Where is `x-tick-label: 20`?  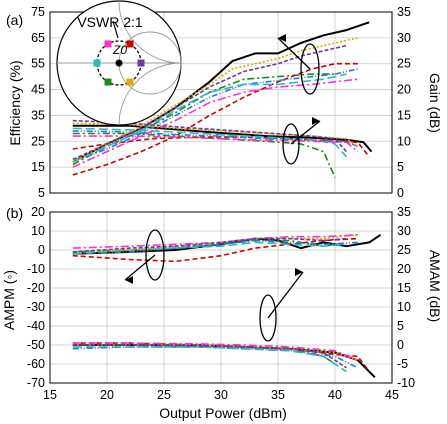 x-tick-label: 20 is located at coordinates (107, 395).